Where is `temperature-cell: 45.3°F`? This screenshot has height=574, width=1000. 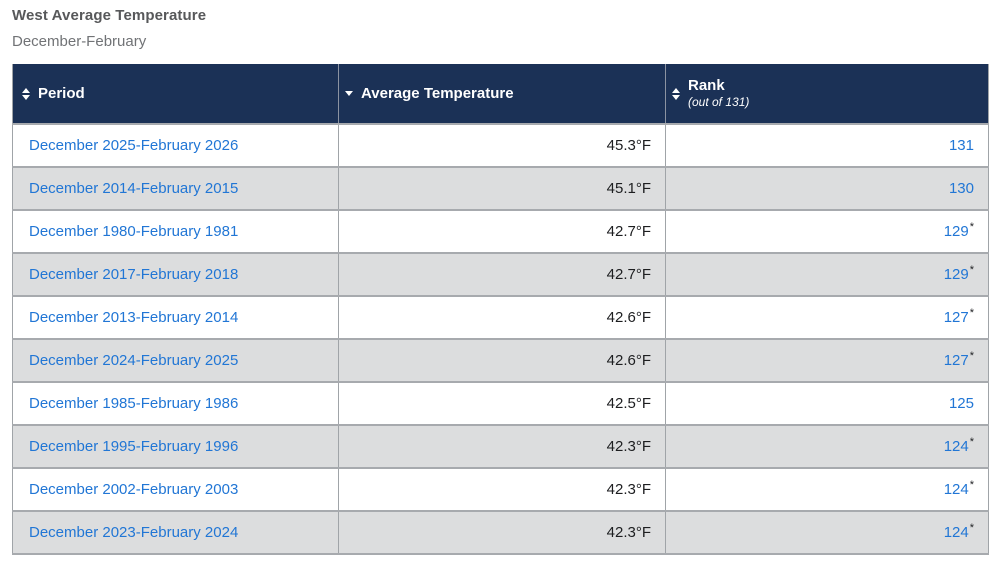
temperature-cell: 45.3°F is located at coordinates (502, 145).